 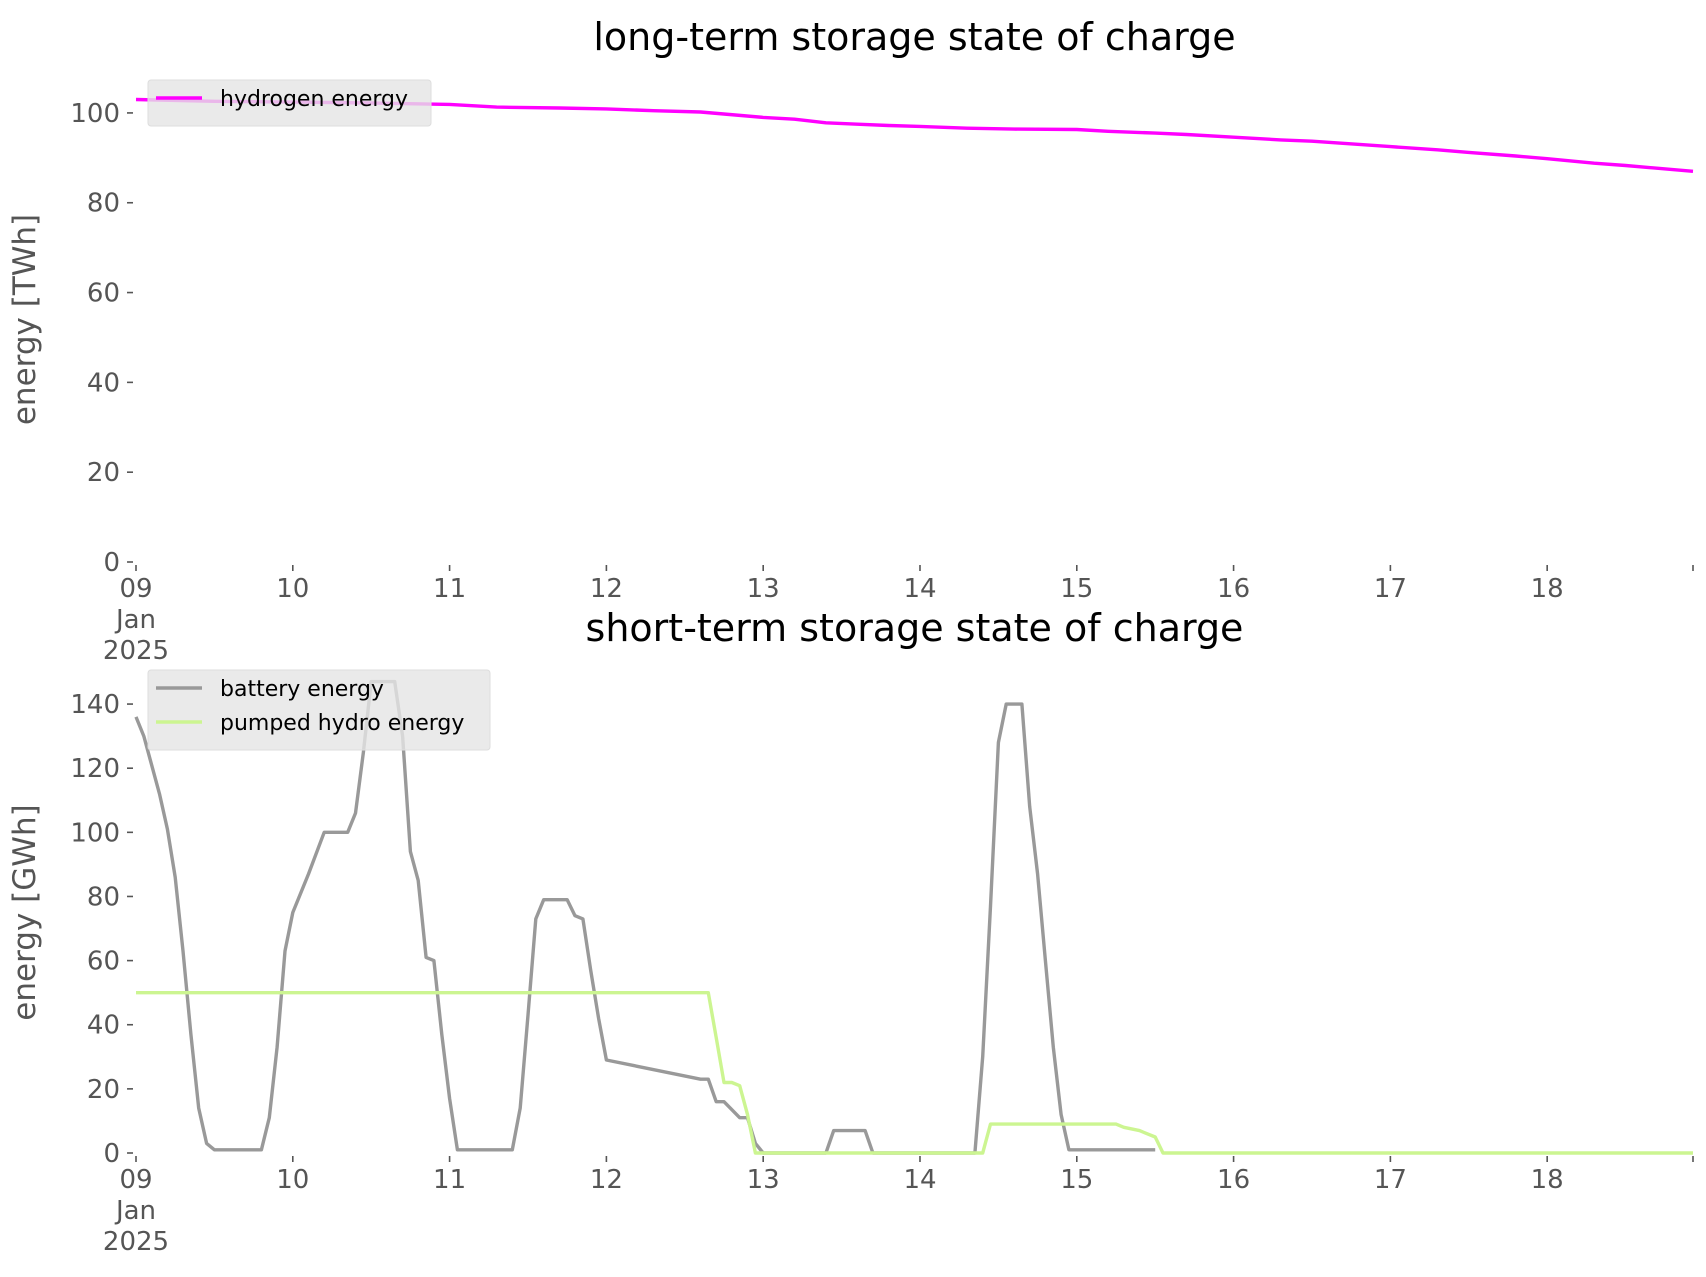 What do you see at coordinates (914, 135) in the screenshot?
I see `series-line-hydrogen-energy` at bounding box center [914, 135].